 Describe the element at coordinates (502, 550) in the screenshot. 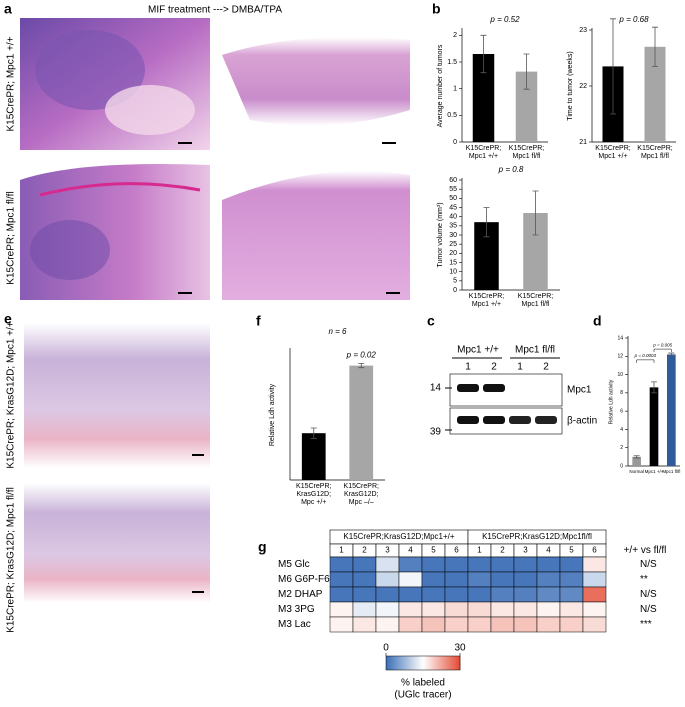

I see `column-label: 2` at that location.